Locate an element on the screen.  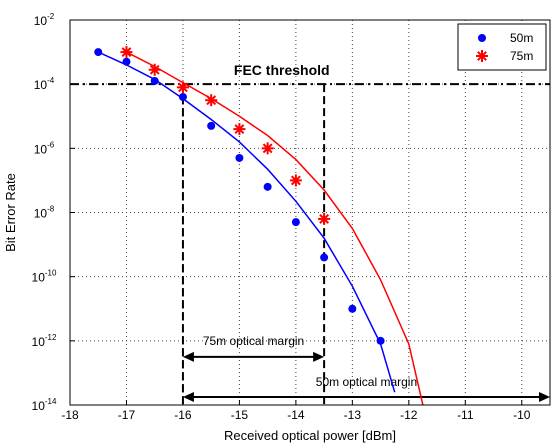
x-tick-label: -14 is located at coordinates (296, 415).